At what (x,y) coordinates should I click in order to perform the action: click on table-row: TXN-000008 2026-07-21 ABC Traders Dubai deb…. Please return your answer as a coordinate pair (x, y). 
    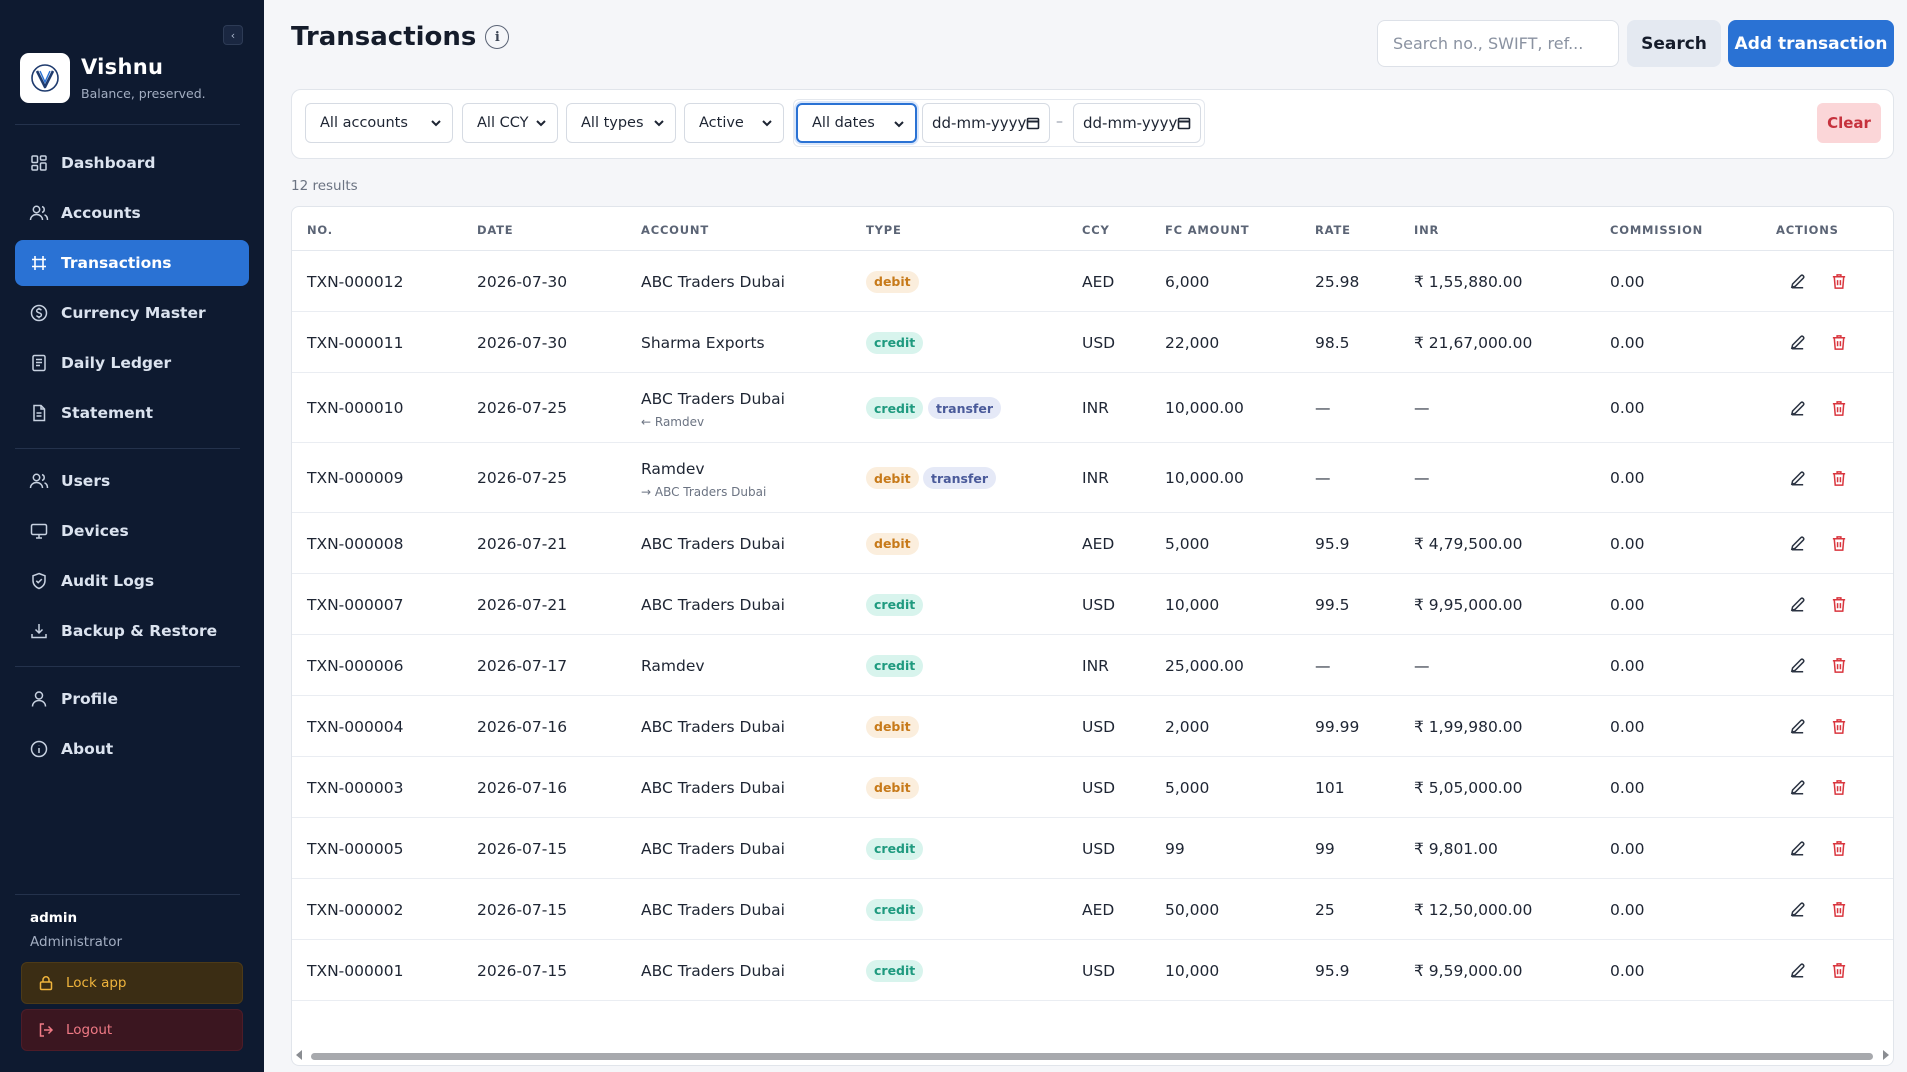
    Looking at the image, I should click on (1092, 543).